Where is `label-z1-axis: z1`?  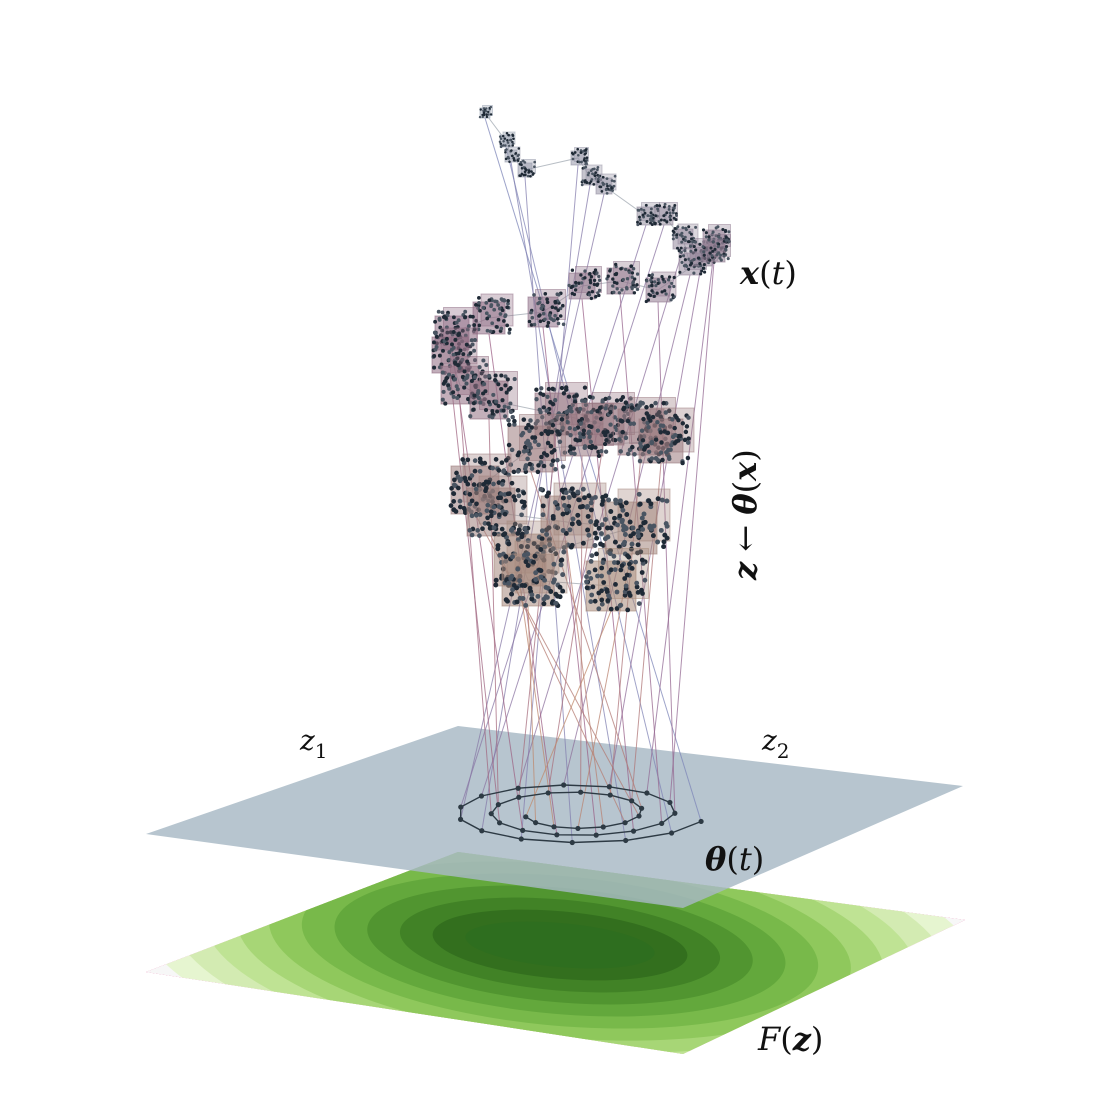
label-z1-axis: z1 is located at coordinates (313, 743).